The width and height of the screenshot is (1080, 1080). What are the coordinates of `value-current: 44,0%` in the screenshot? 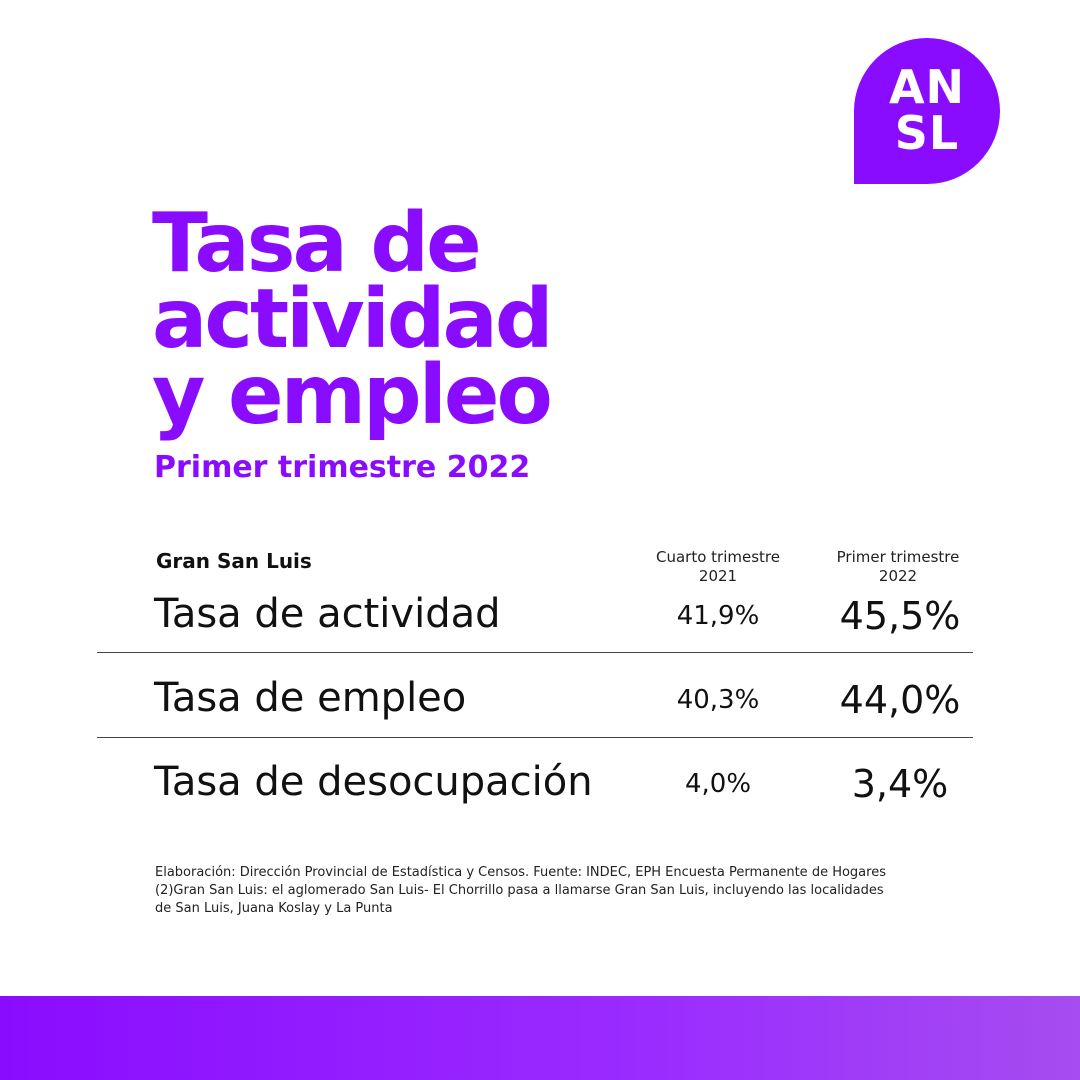 It's located at (900, 700).